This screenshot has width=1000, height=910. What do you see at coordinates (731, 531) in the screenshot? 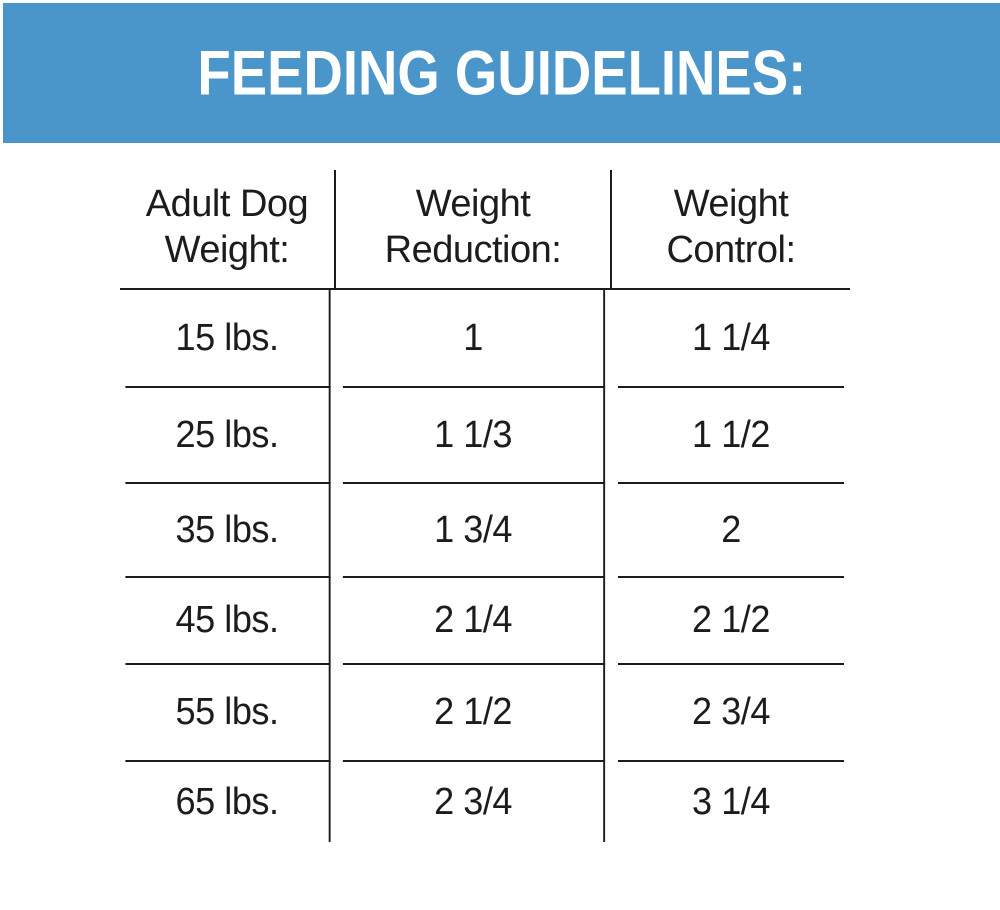
I see `table-cell-control: 2` at bounding box center [731, 531].